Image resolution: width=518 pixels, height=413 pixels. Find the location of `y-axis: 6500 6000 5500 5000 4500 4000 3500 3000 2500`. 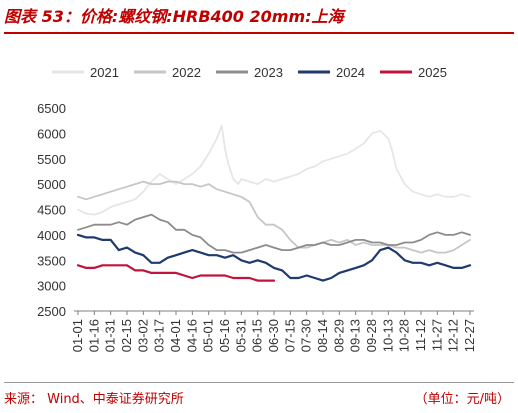

y-axis: 6500 6000 5500 5000 4500 4000 3500 3000 2500 is located at coordinates (51, 210).